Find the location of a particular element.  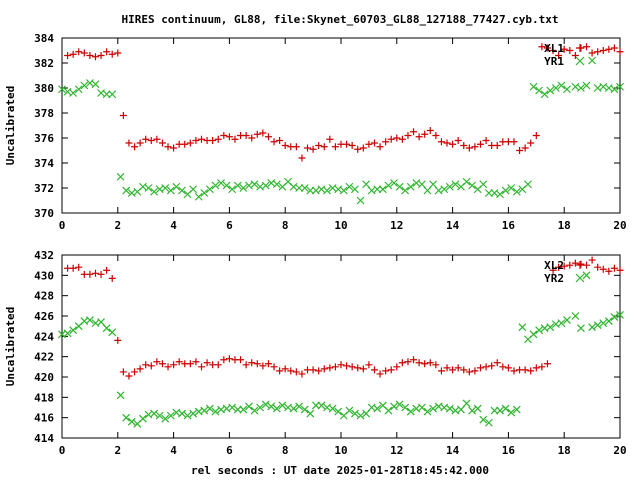

y-tick-label: 414 is located at coordinates (44, 438).